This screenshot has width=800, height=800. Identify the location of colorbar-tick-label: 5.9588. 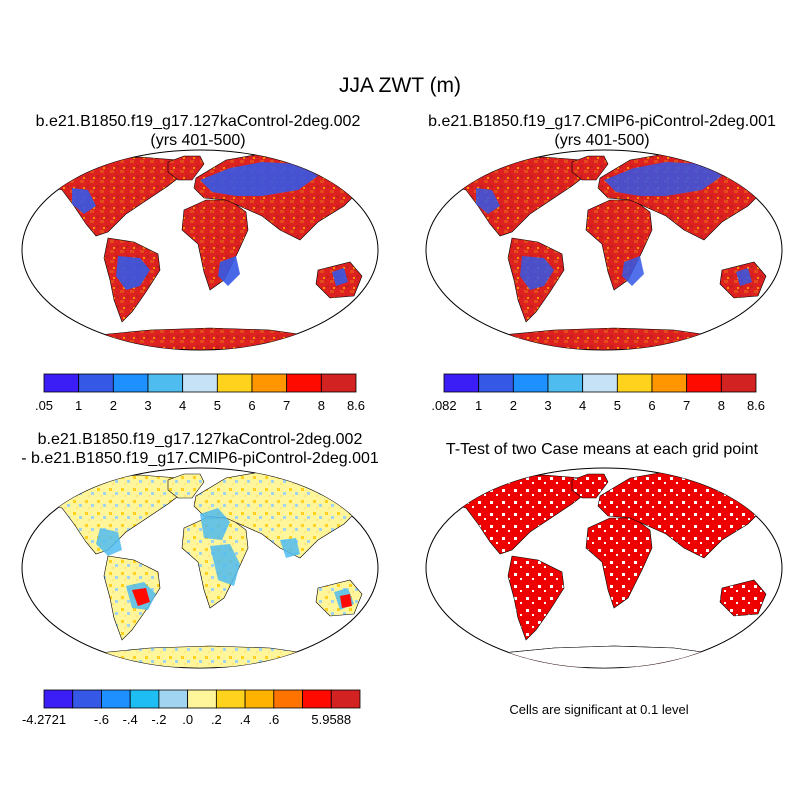
(331, 719).